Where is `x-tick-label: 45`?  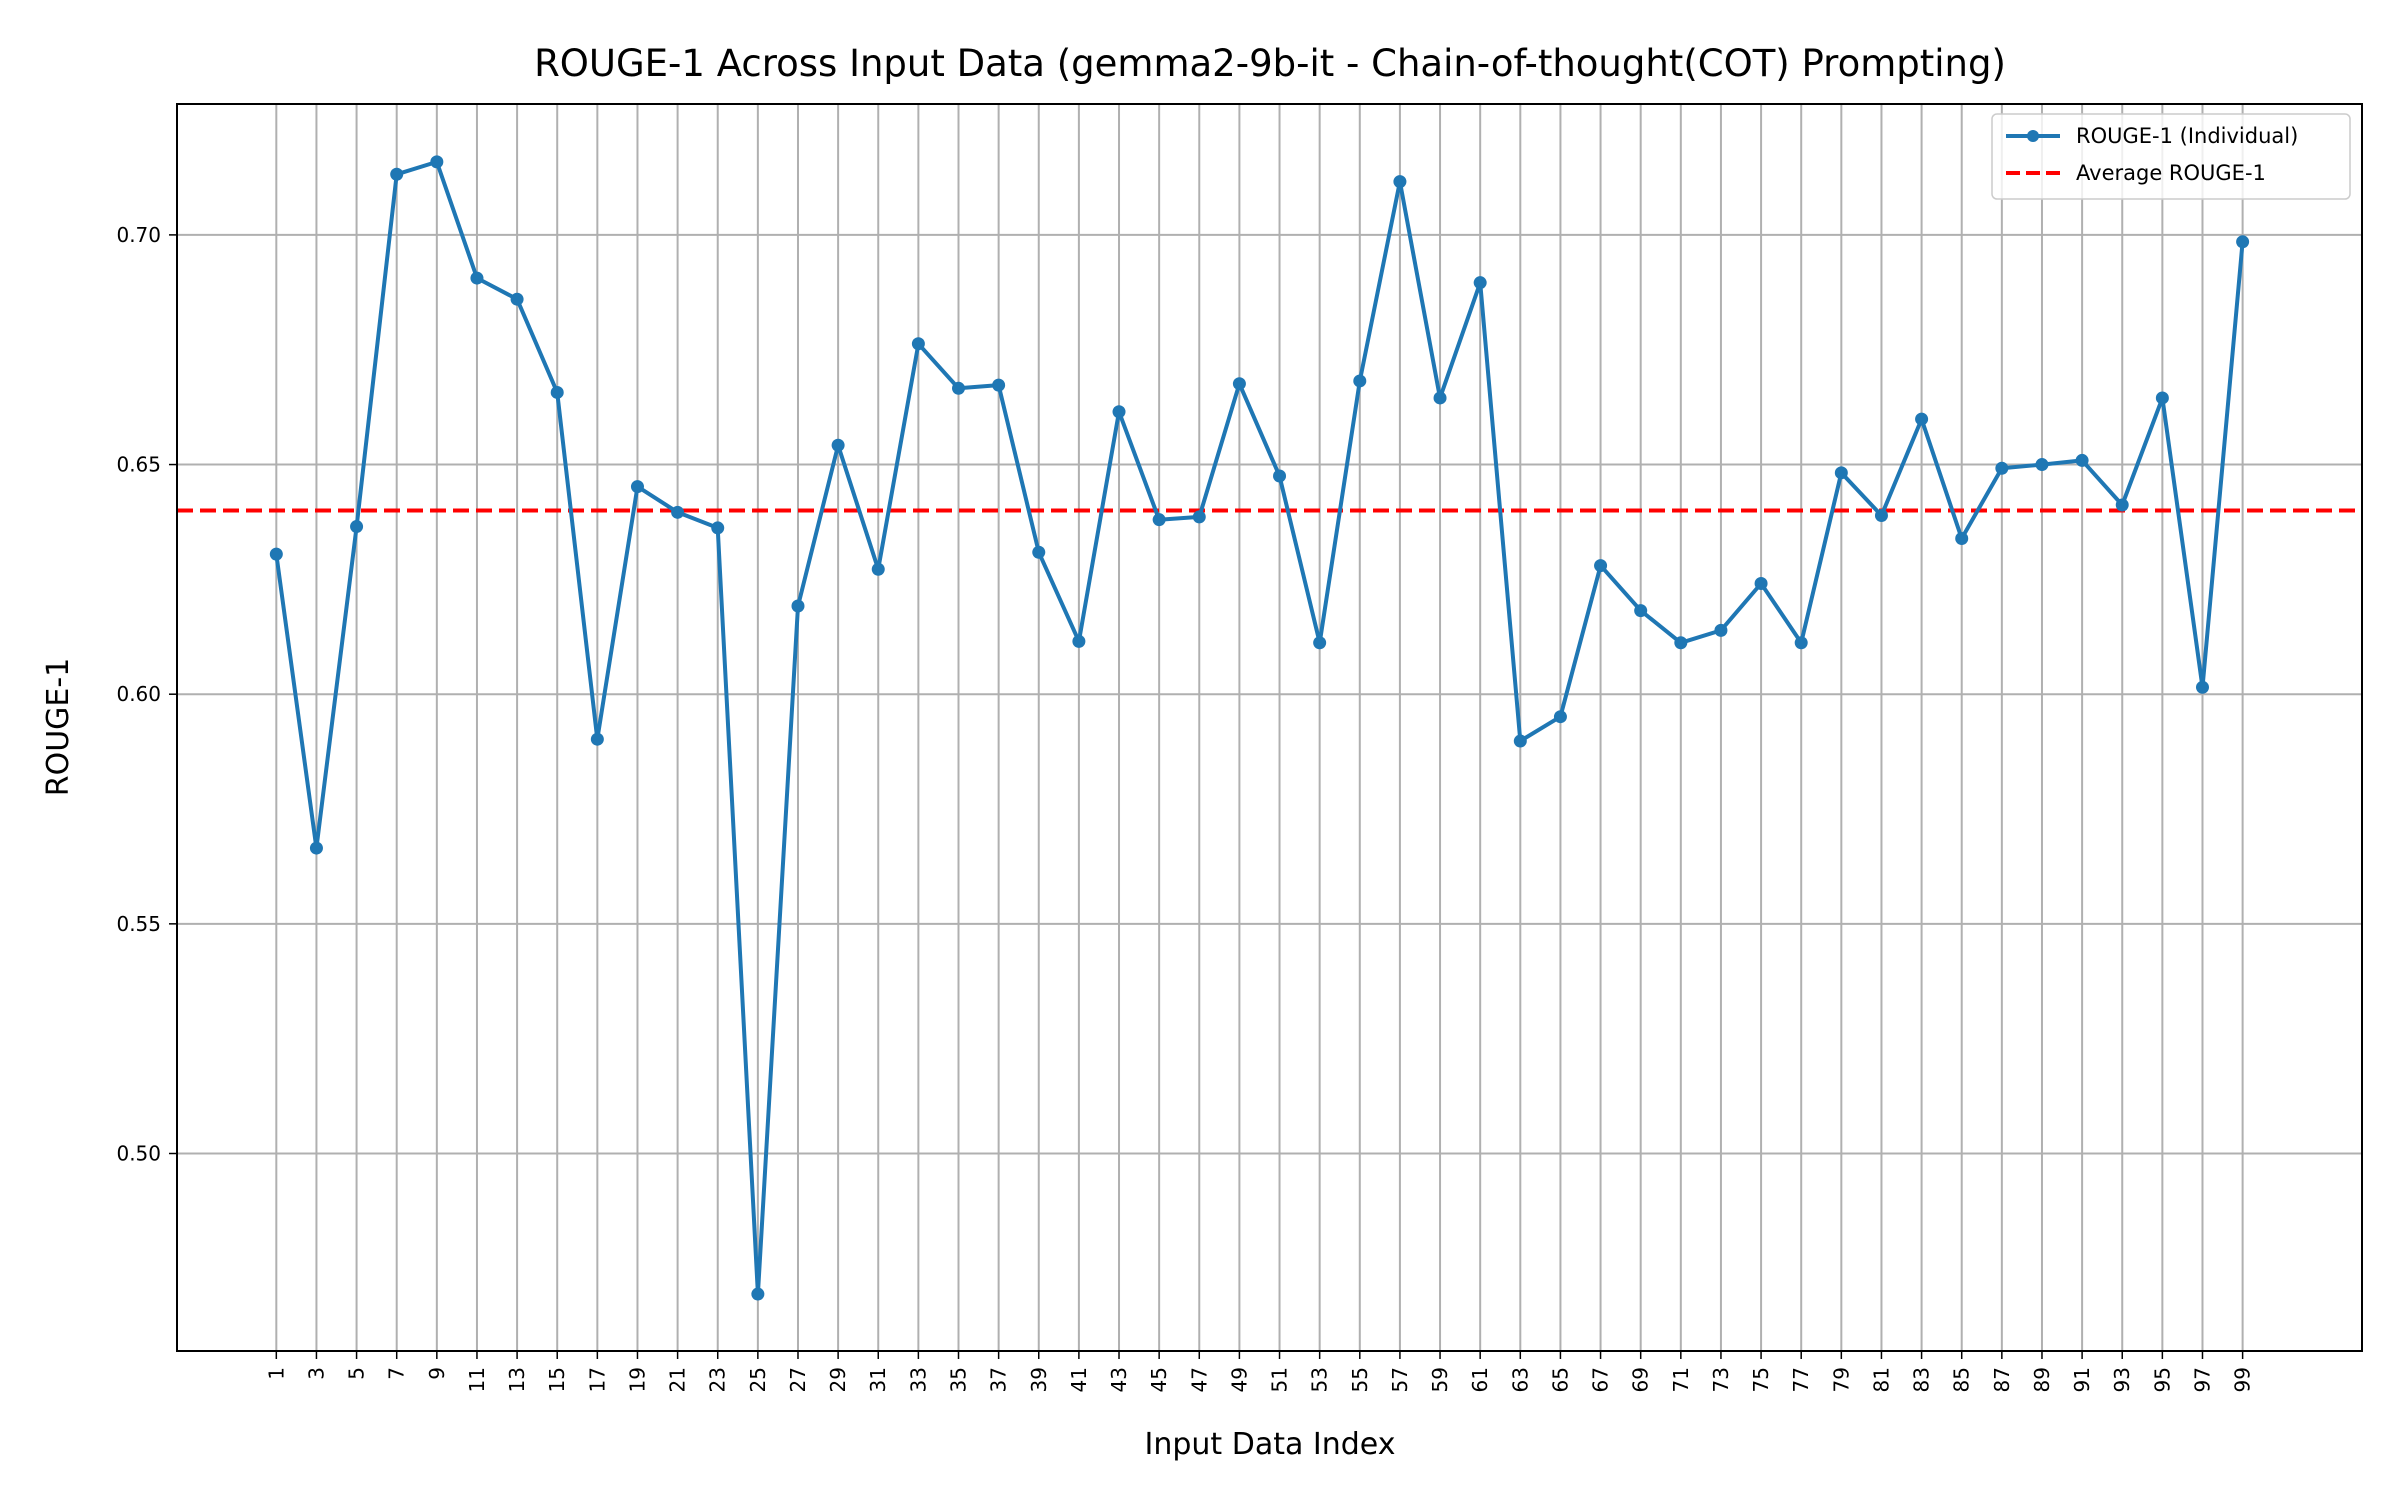
x-tick-label: 45 is located at coordinates (1159, 1379).